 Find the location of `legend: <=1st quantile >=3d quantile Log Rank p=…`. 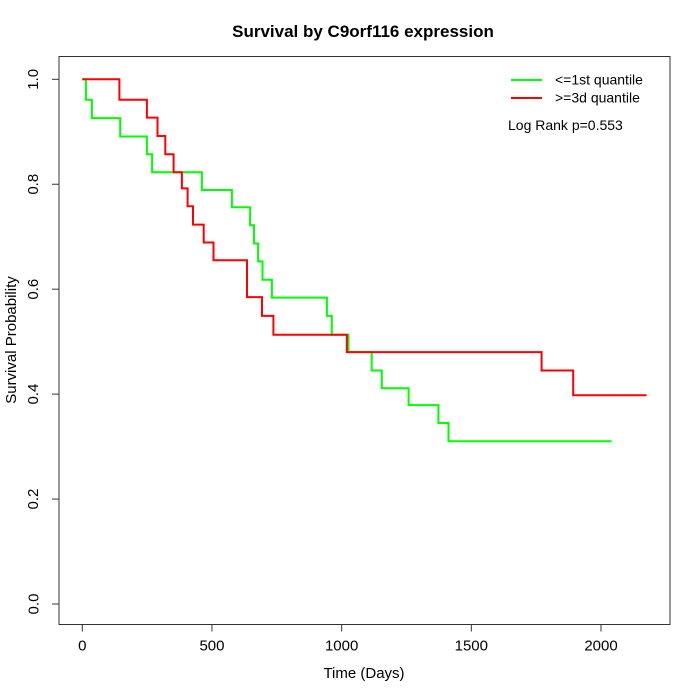

legend: <=1st quantile >=3d quantile Log Rank p=… is located at coordinates (575, 103).